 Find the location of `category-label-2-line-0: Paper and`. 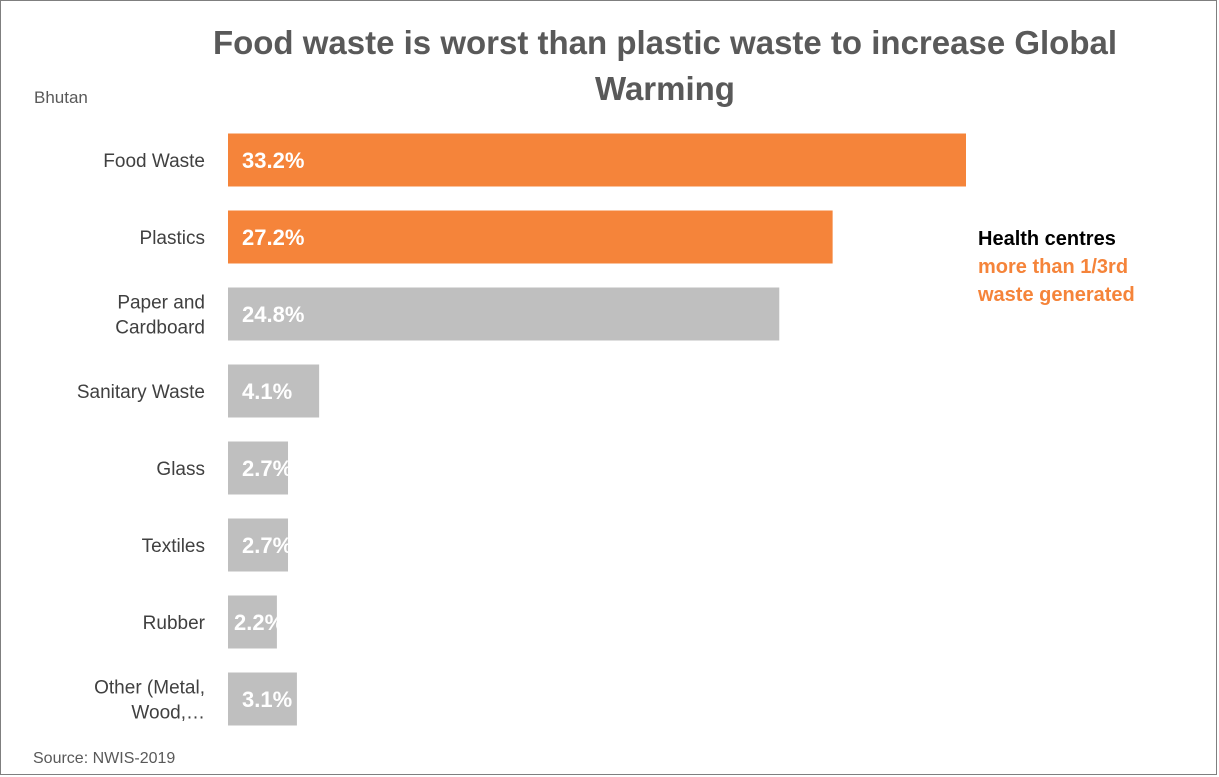

category-label-2-line-0: Paper and is located at coordinates (161, 303).